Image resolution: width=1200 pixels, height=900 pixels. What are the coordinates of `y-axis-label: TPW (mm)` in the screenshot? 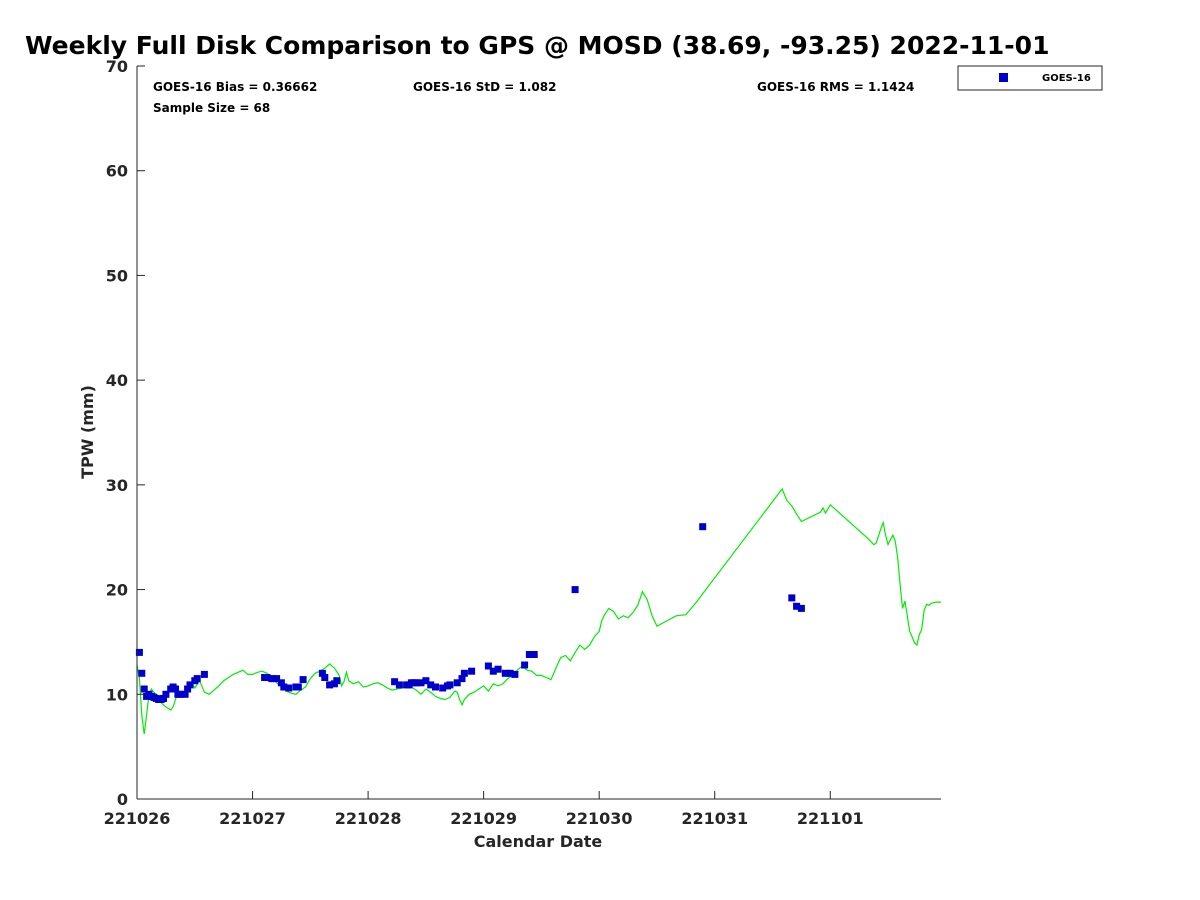 It's located at (87, 432).